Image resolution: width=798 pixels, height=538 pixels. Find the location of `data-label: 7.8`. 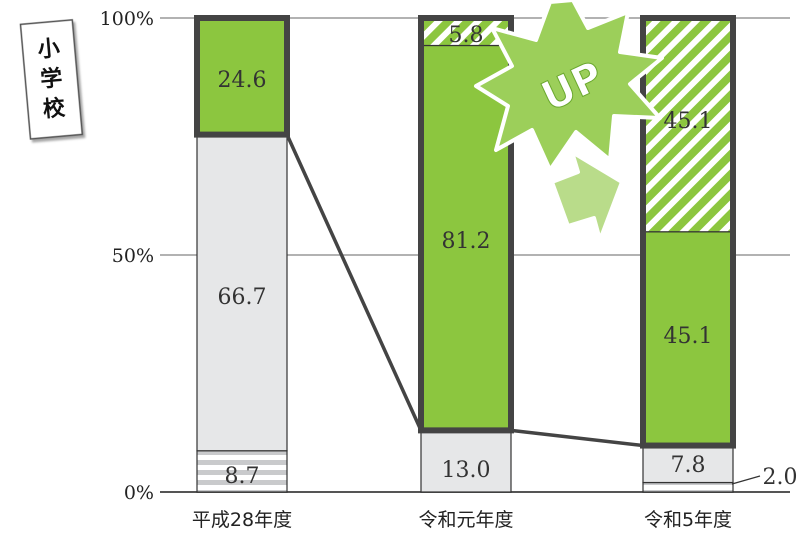

data-label: 7.8 is located at coordinates (688, 465).